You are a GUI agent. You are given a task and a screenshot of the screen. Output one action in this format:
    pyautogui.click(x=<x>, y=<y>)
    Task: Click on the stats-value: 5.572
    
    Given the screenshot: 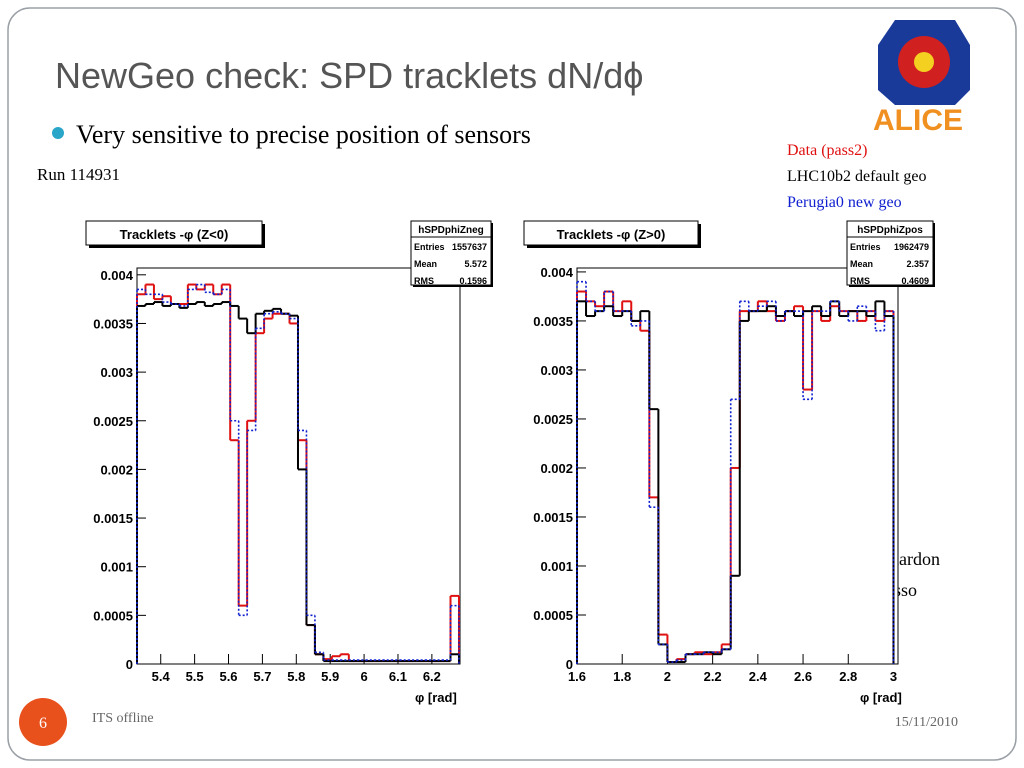 What is the action you would take?
    pyautogui.click(x=475, y=264)
    